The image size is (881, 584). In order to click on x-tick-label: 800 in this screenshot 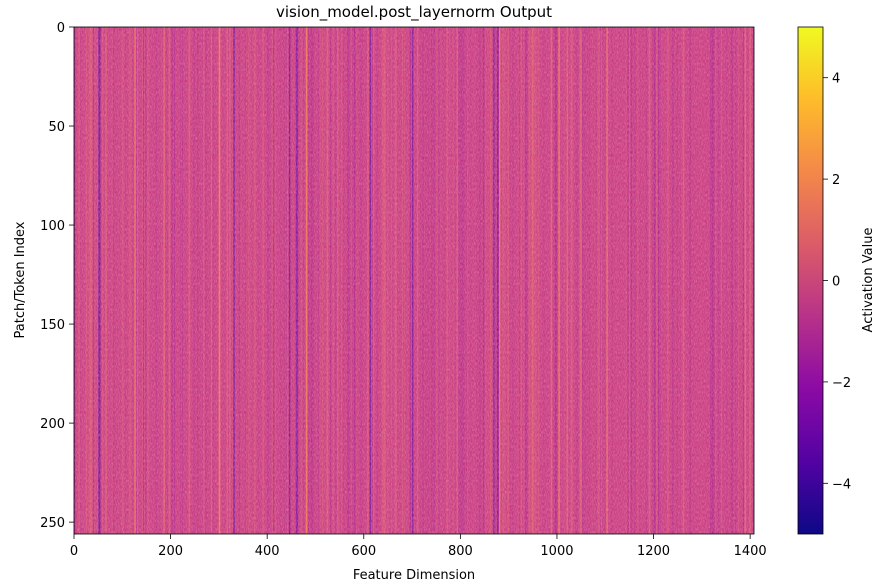, I will do `click(460, 551)`.